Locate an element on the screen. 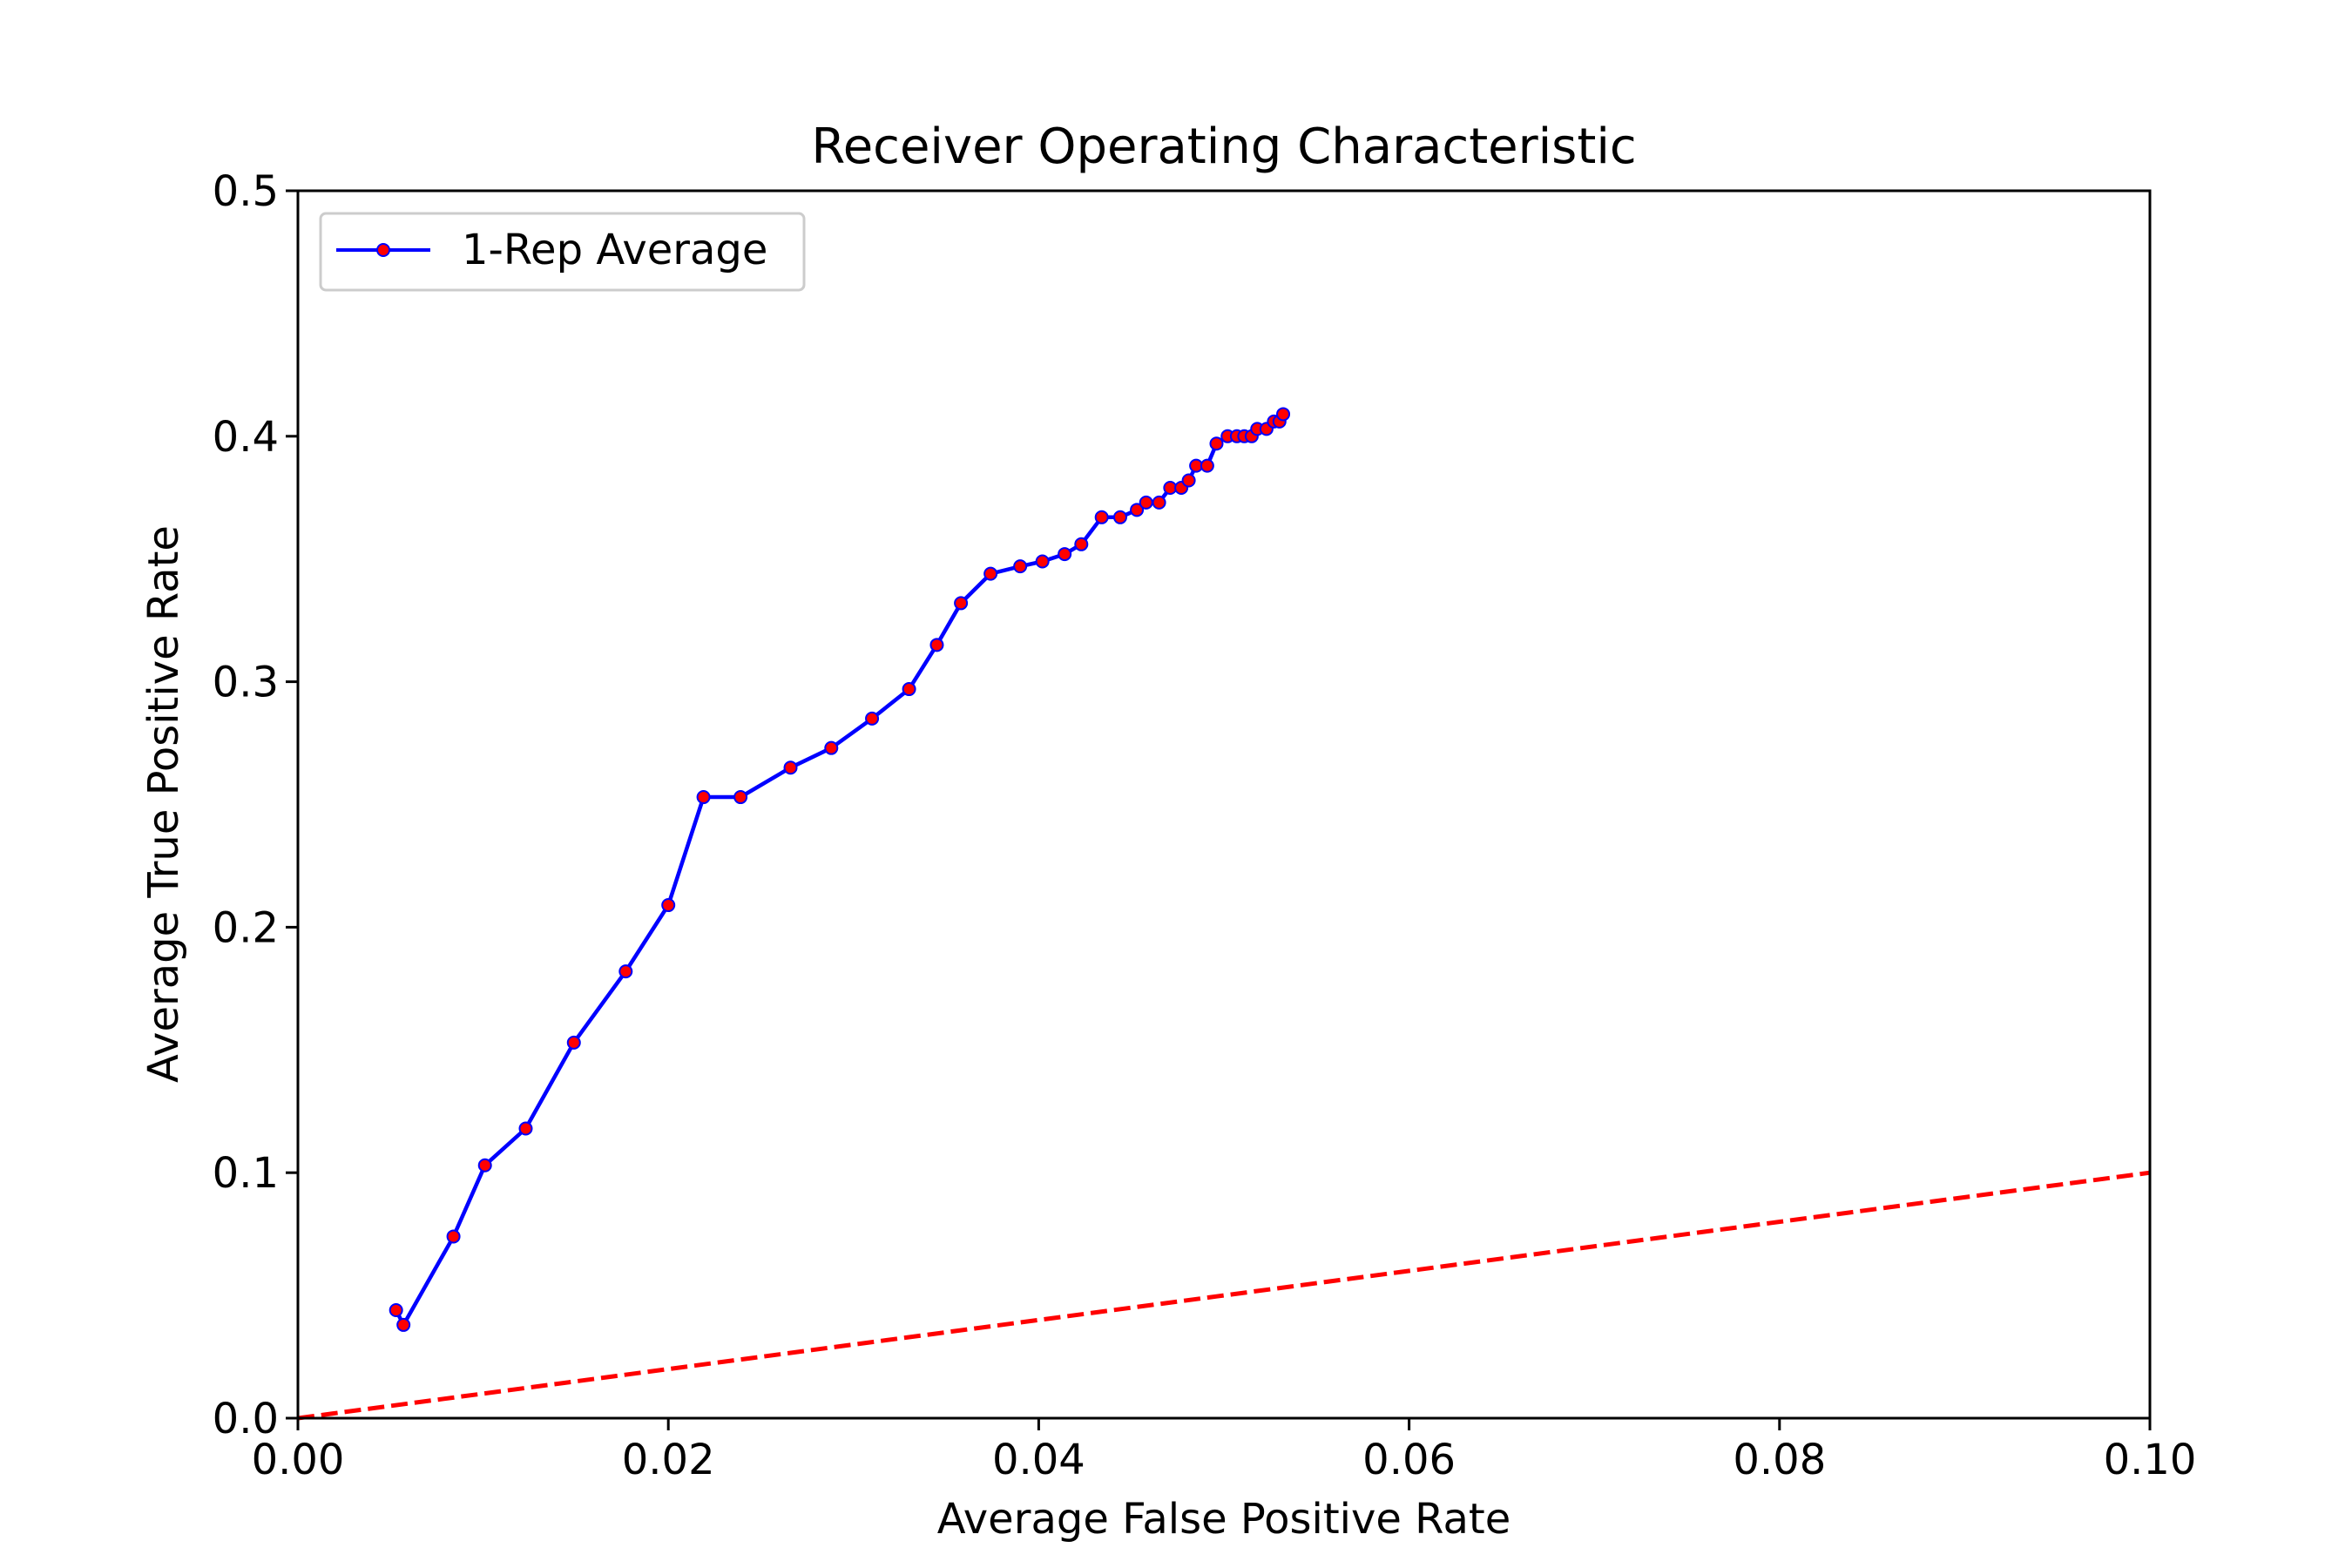 This screenshot has width=2352, height=1568. y-tick-label: 0.3 is located at coordinates (246, 683).